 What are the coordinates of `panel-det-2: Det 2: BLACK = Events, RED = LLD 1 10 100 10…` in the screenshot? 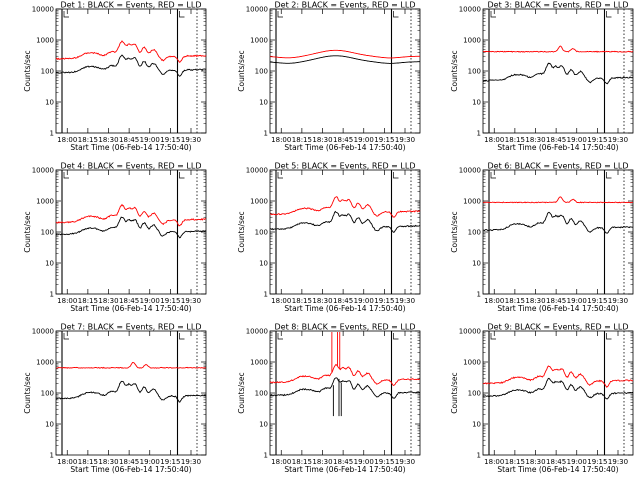 It's located at (329, 76).